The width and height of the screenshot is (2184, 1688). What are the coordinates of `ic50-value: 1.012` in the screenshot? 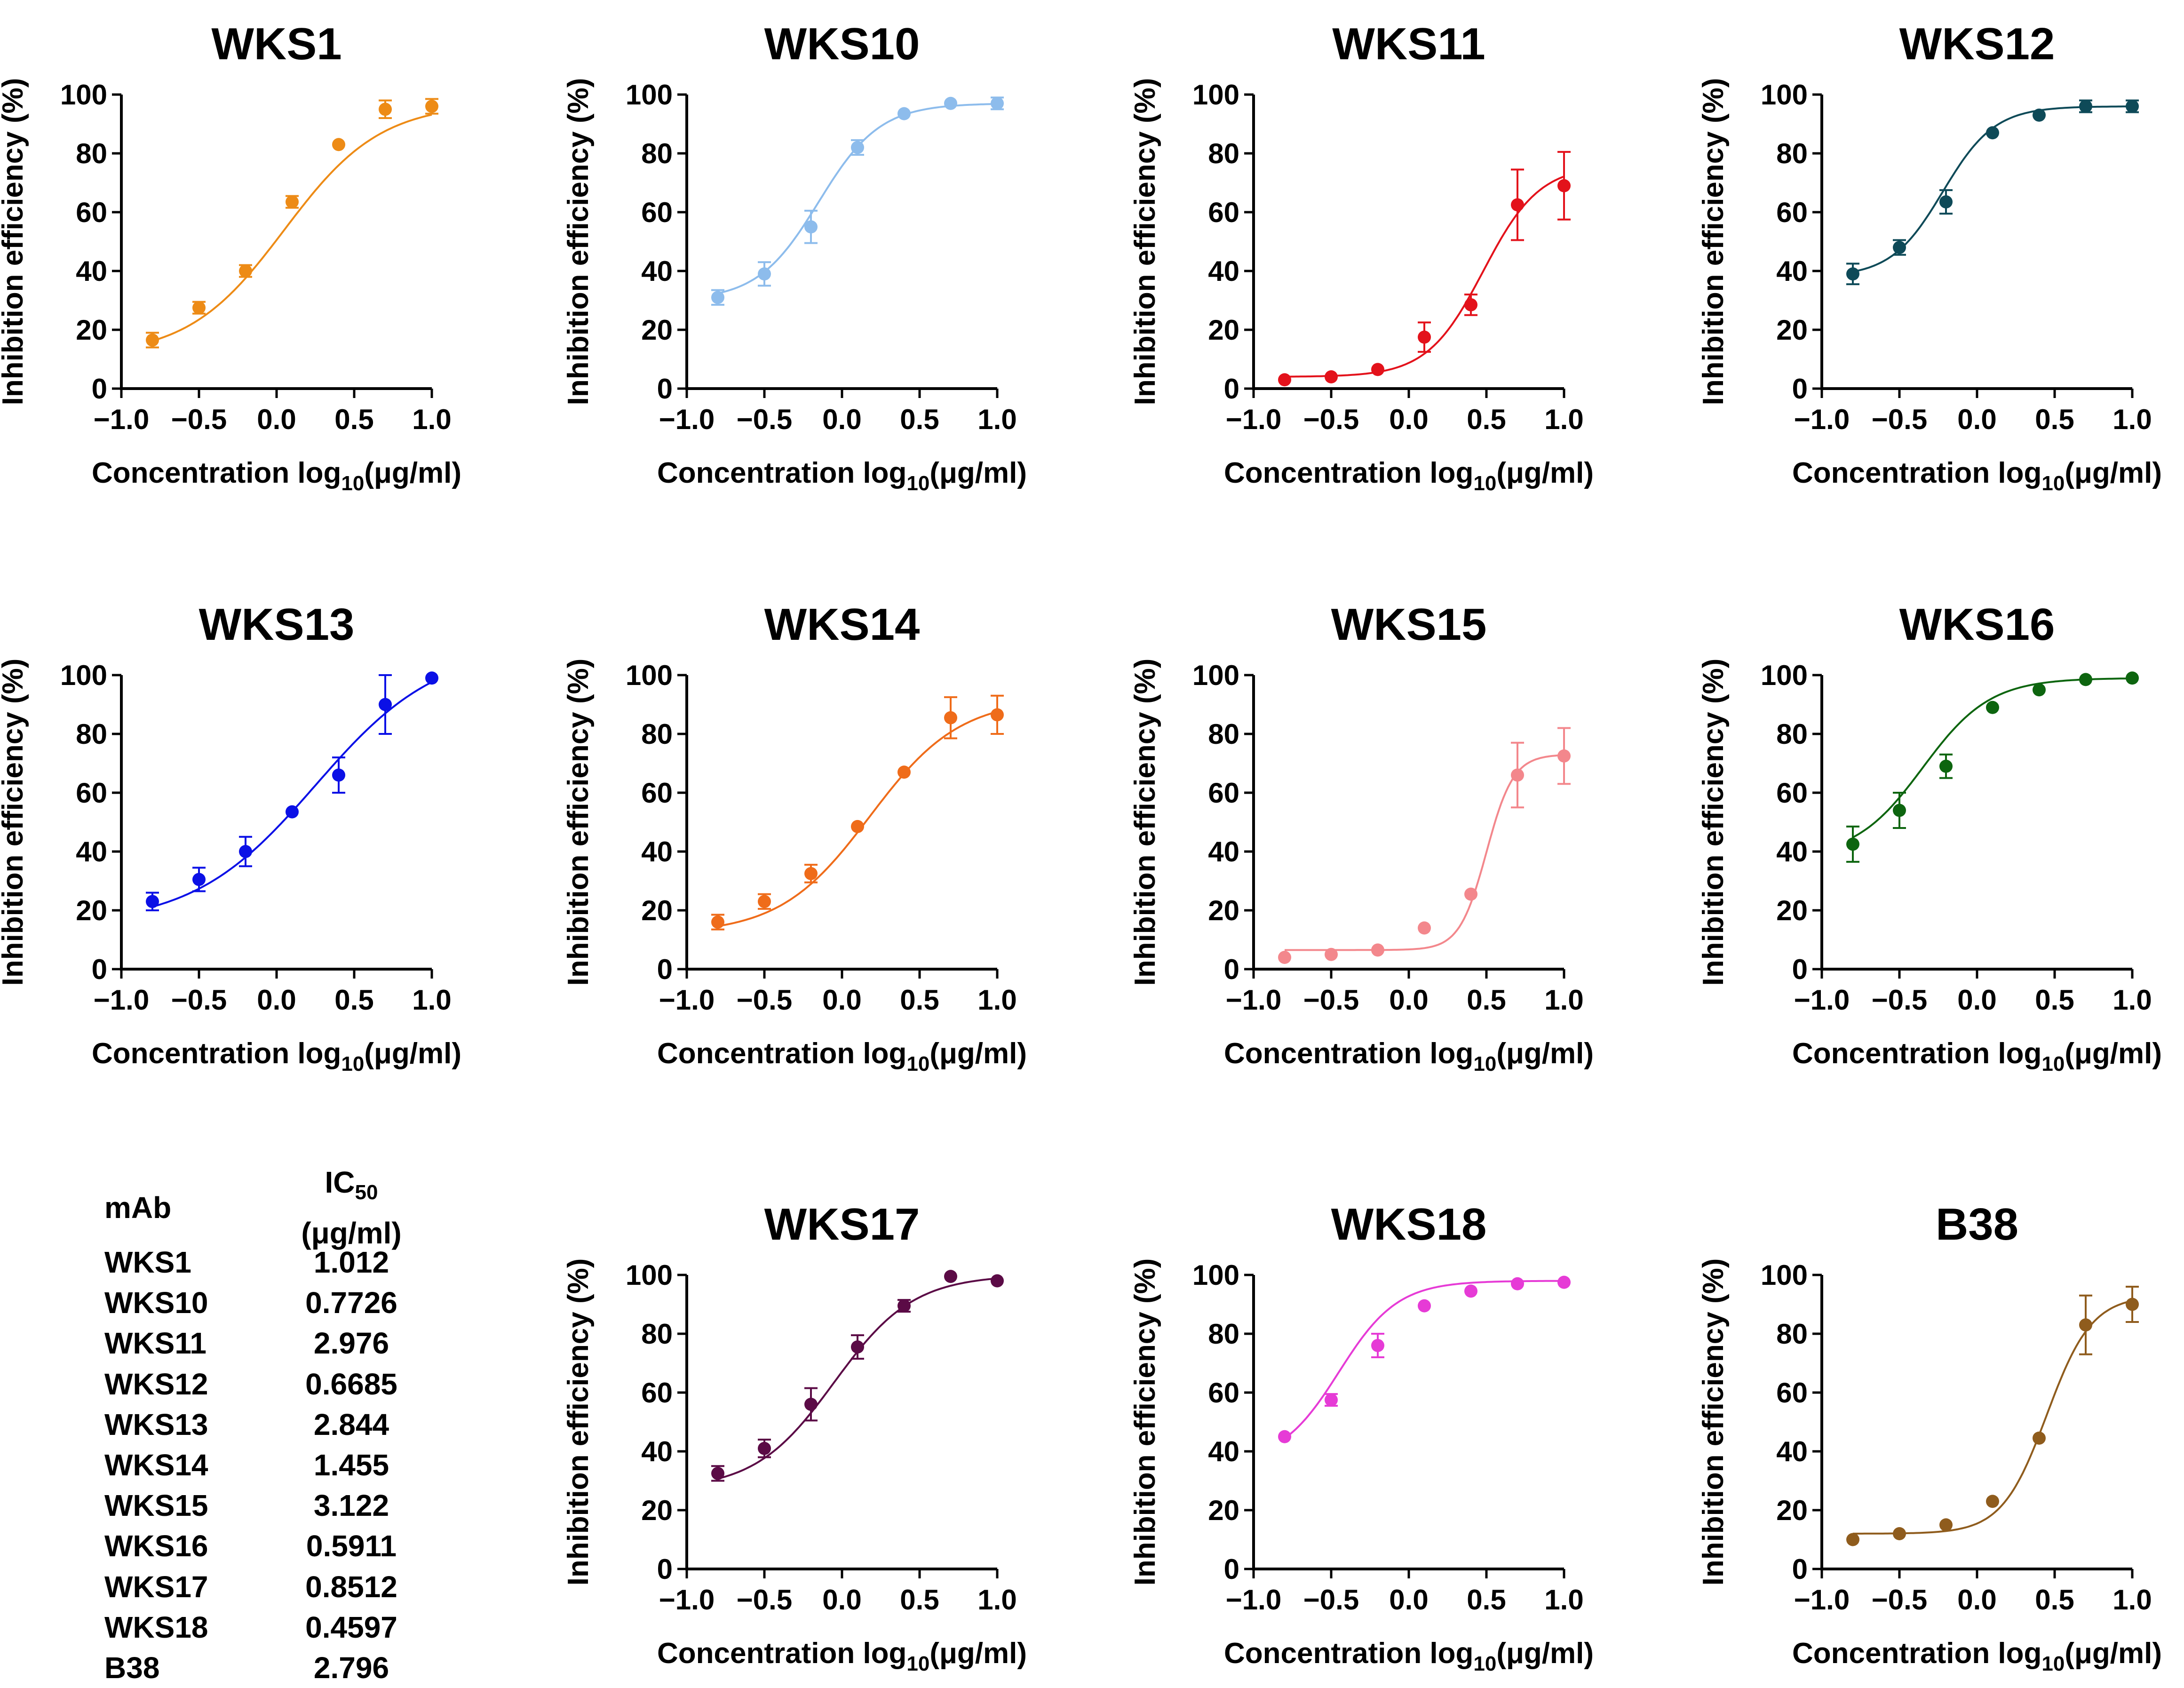 It's located at (351, 1262).